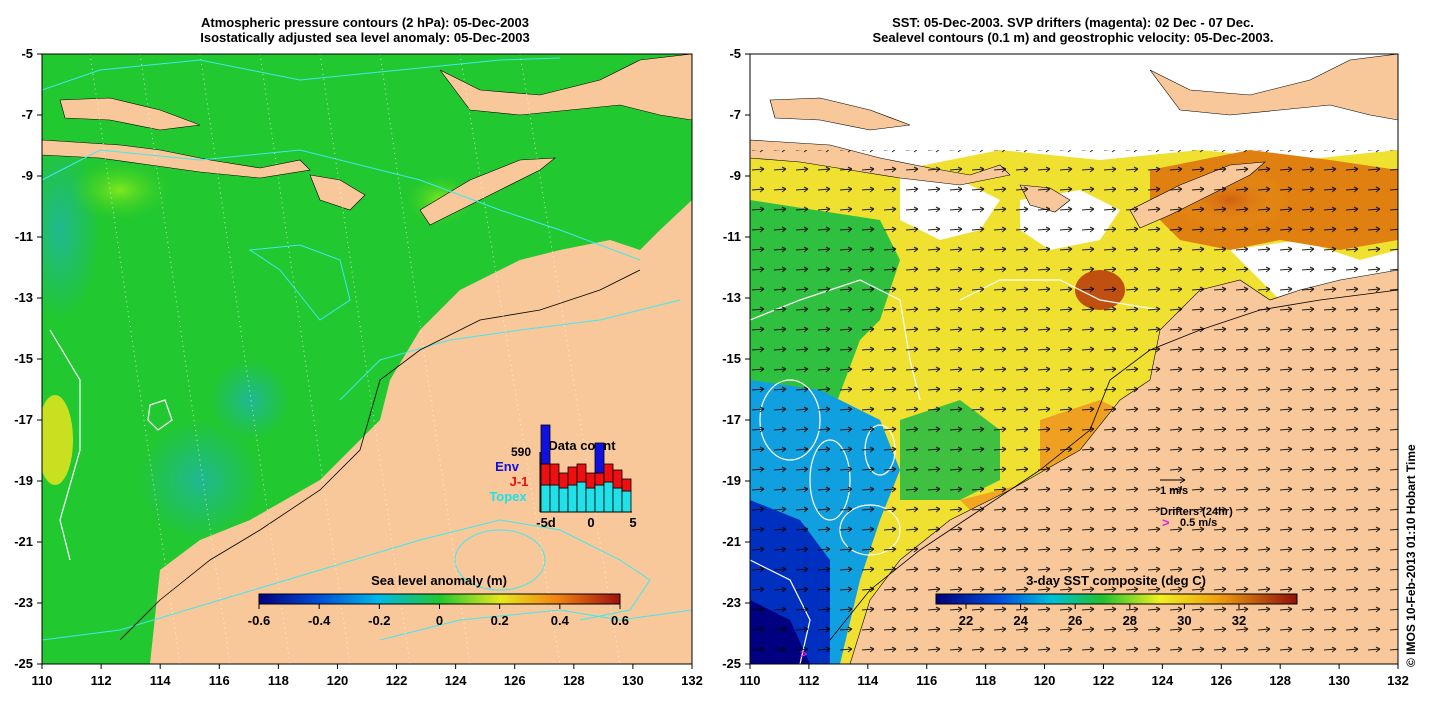  I want to click on sla-high-north, so click(120, 190).